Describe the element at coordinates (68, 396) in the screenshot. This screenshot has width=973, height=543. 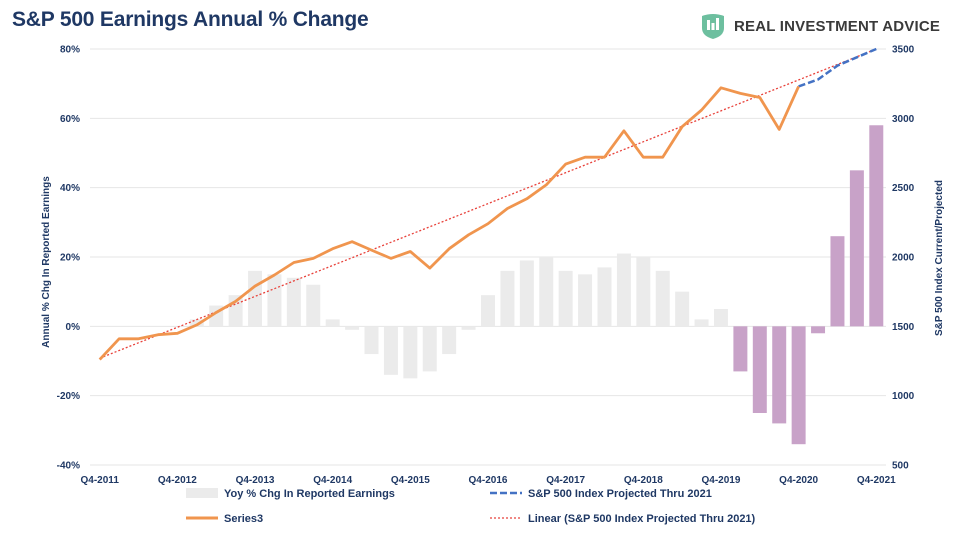
I see `left-tick-label: -20%` at that location.